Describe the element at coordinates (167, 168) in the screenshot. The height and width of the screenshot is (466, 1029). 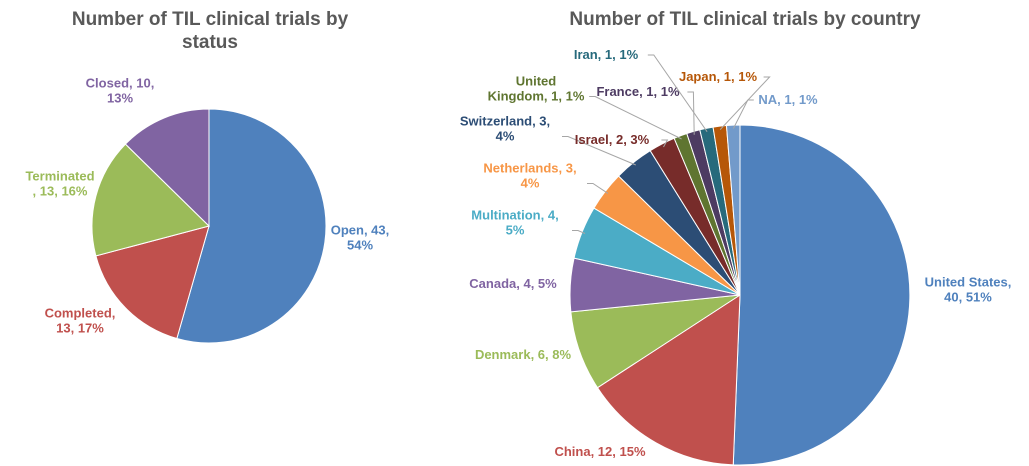
I see `pie-slice-closed` at that location.